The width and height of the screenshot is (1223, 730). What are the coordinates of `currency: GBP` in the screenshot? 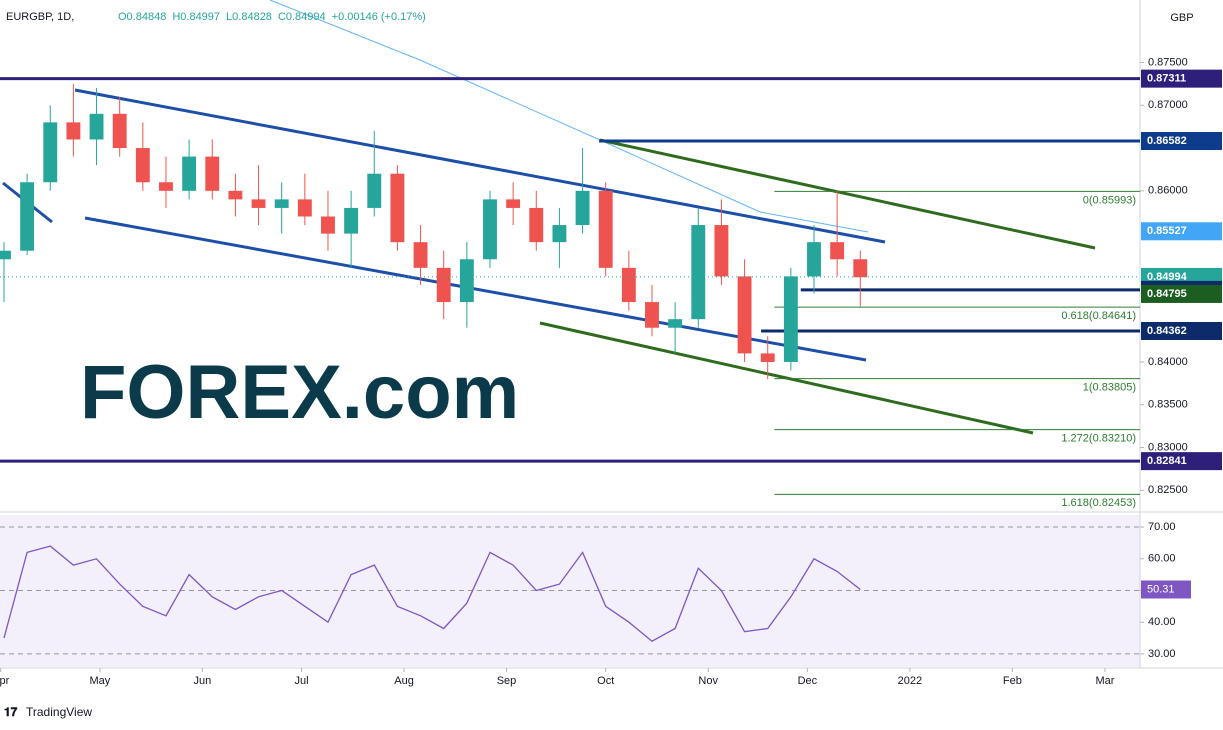 It's located at (1181, 18).